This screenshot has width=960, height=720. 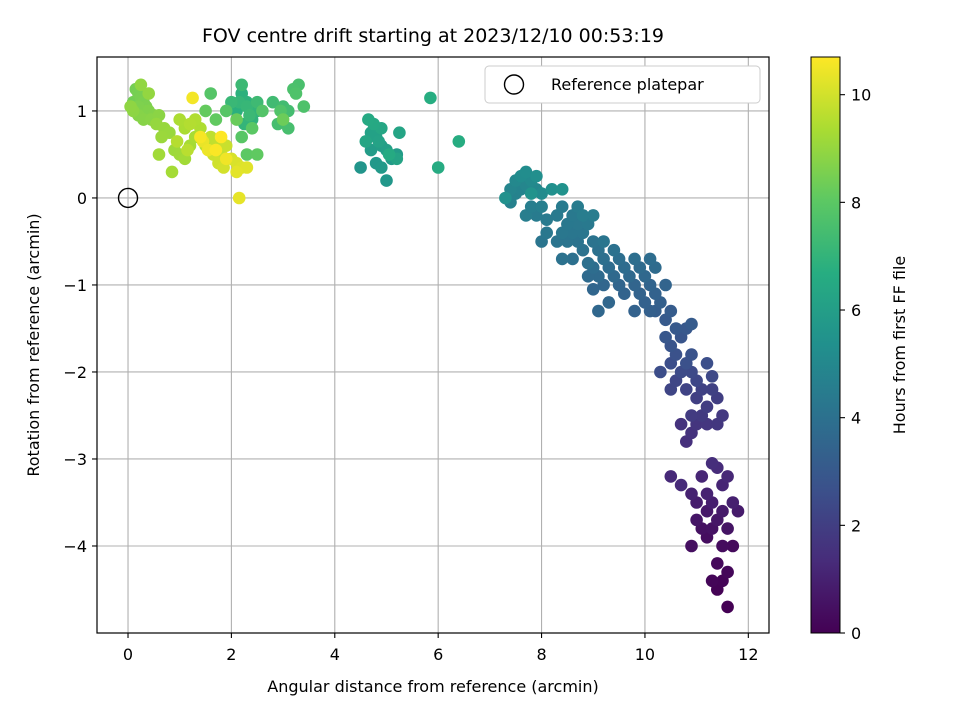 What do you see at coordinates (335, 654) in the screenshot?
I see `x-tick-label: 4` at bounding box center [335, 654].